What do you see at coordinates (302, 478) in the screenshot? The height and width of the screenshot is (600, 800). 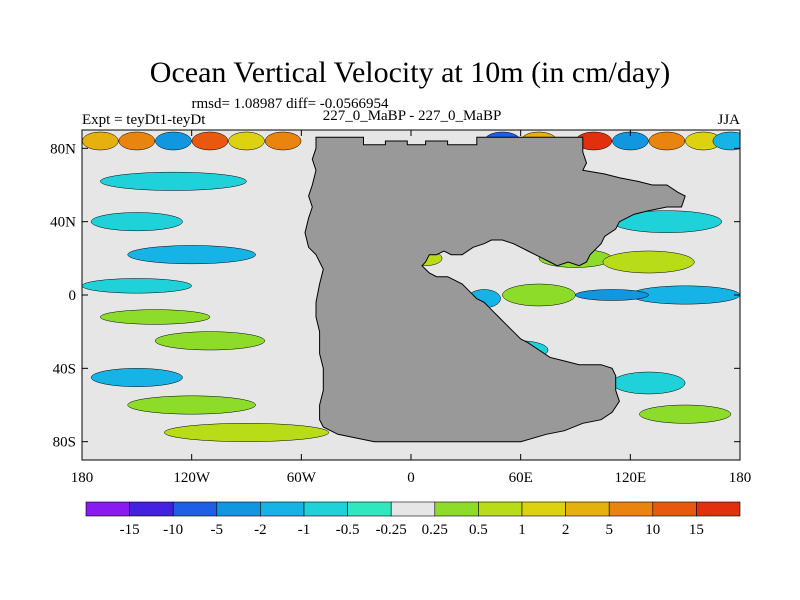 I see `x-tick-label: 60W` at bounding box center [302, 478].